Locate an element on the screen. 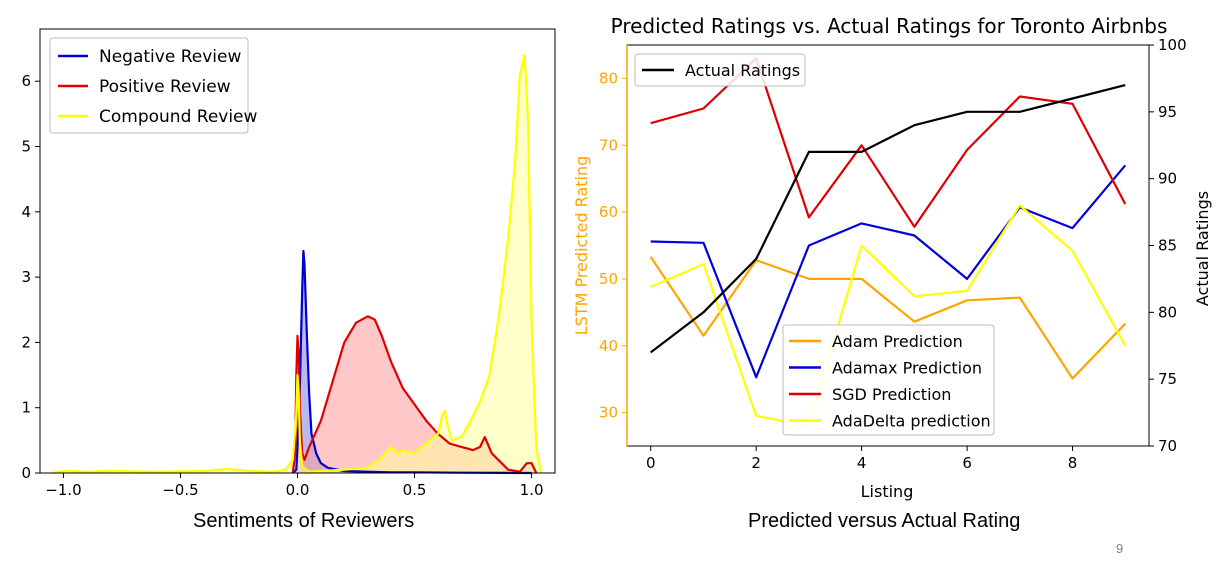 This screenshot has height=572, width=1225. legend-label: SGD Prediction is located at coordinates (891, 394).